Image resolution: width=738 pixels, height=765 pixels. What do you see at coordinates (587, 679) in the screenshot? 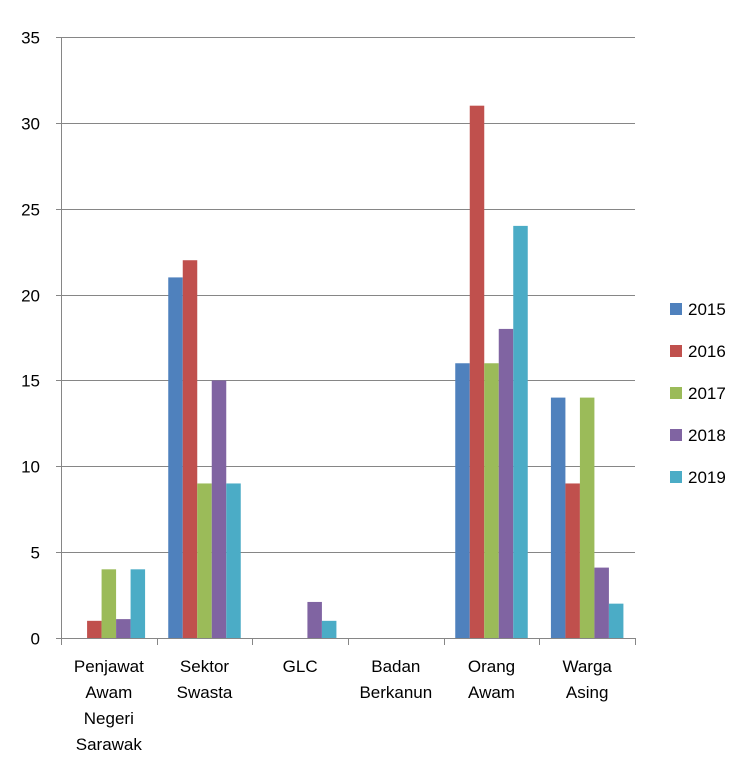
I see `x-category-label: Warga Asing` at bounding box center [587, 679].